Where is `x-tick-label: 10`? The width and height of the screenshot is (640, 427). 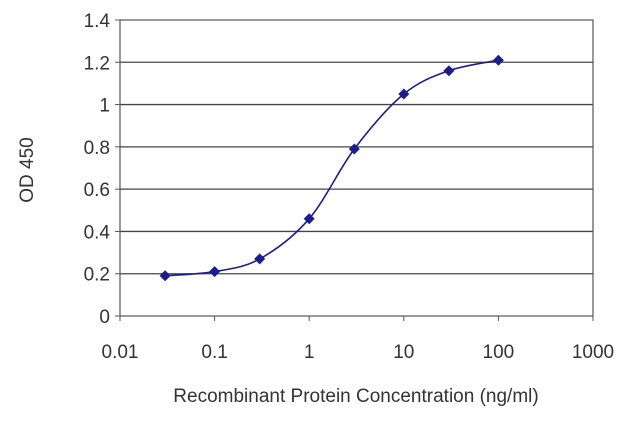
x-tick-label: 10 is located at coordinates (403, 352).